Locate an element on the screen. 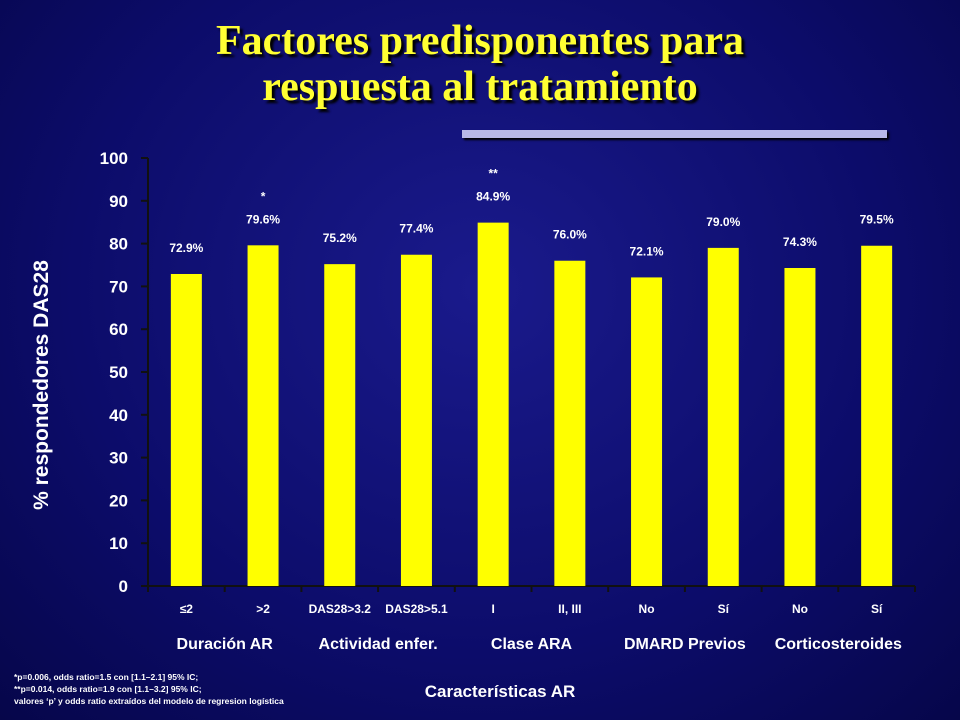  chart-title-line-2: respuesta al tratamiento is located at coordinates (480, 87).